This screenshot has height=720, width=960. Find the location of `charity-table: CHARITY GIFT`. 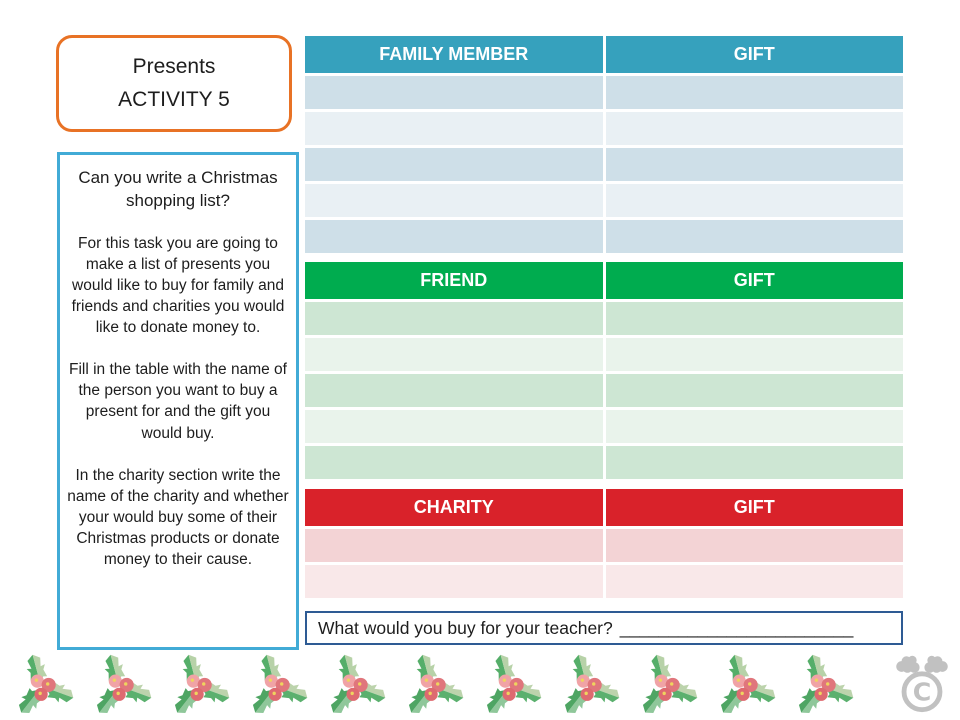

charity-table: CHARITY GIFT is located at coordinates (604, 543).